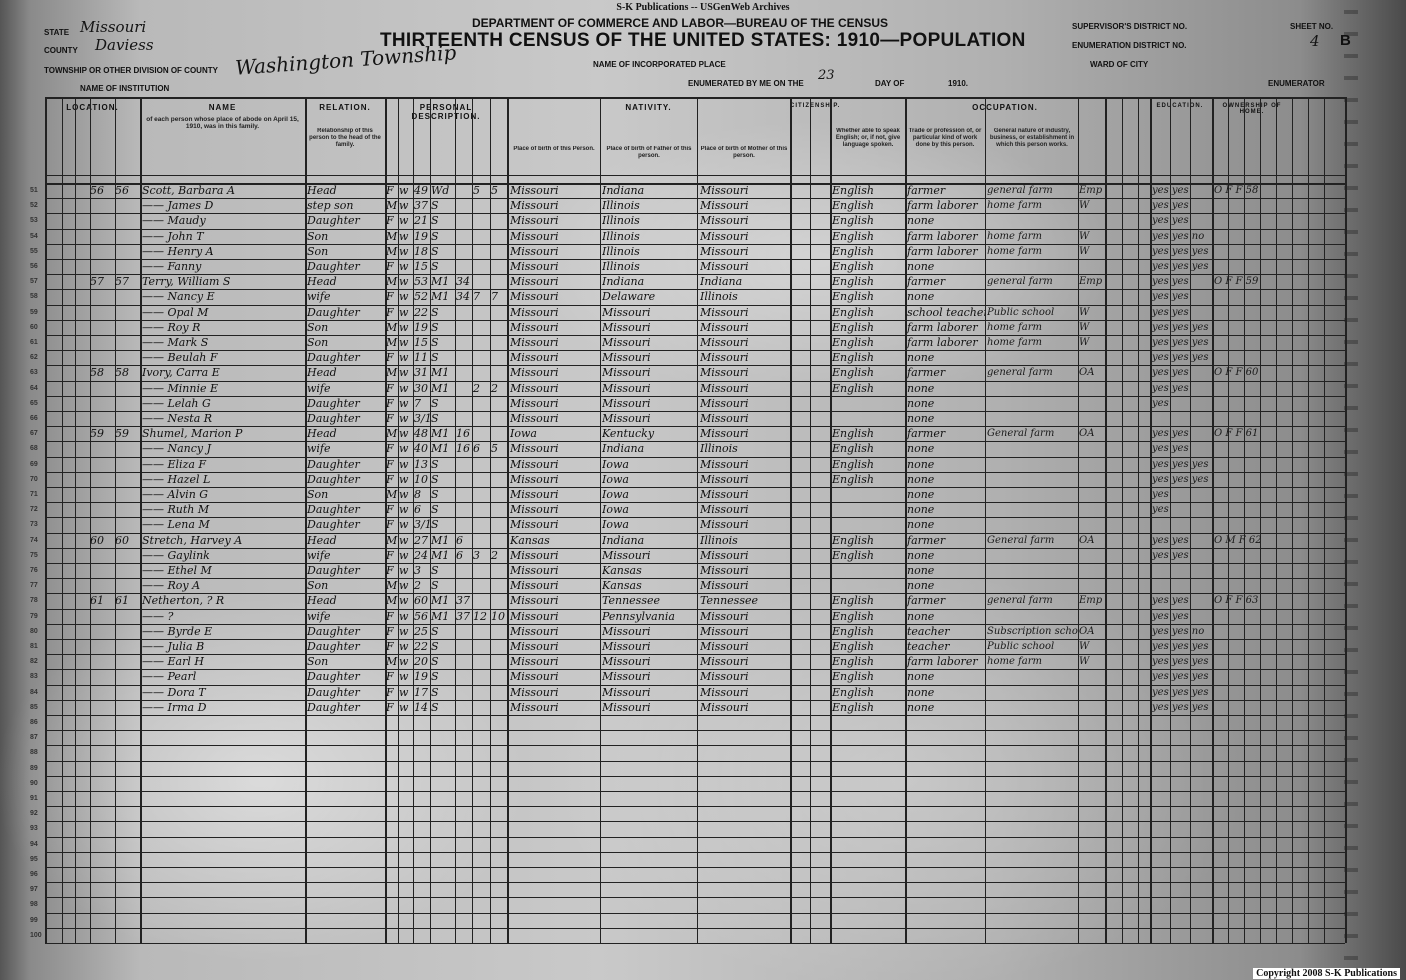  What do you see at coordinates (1014, 327) in the screenshot?
I see `cell-industry: home farm` at bounding box center [1014, 327].